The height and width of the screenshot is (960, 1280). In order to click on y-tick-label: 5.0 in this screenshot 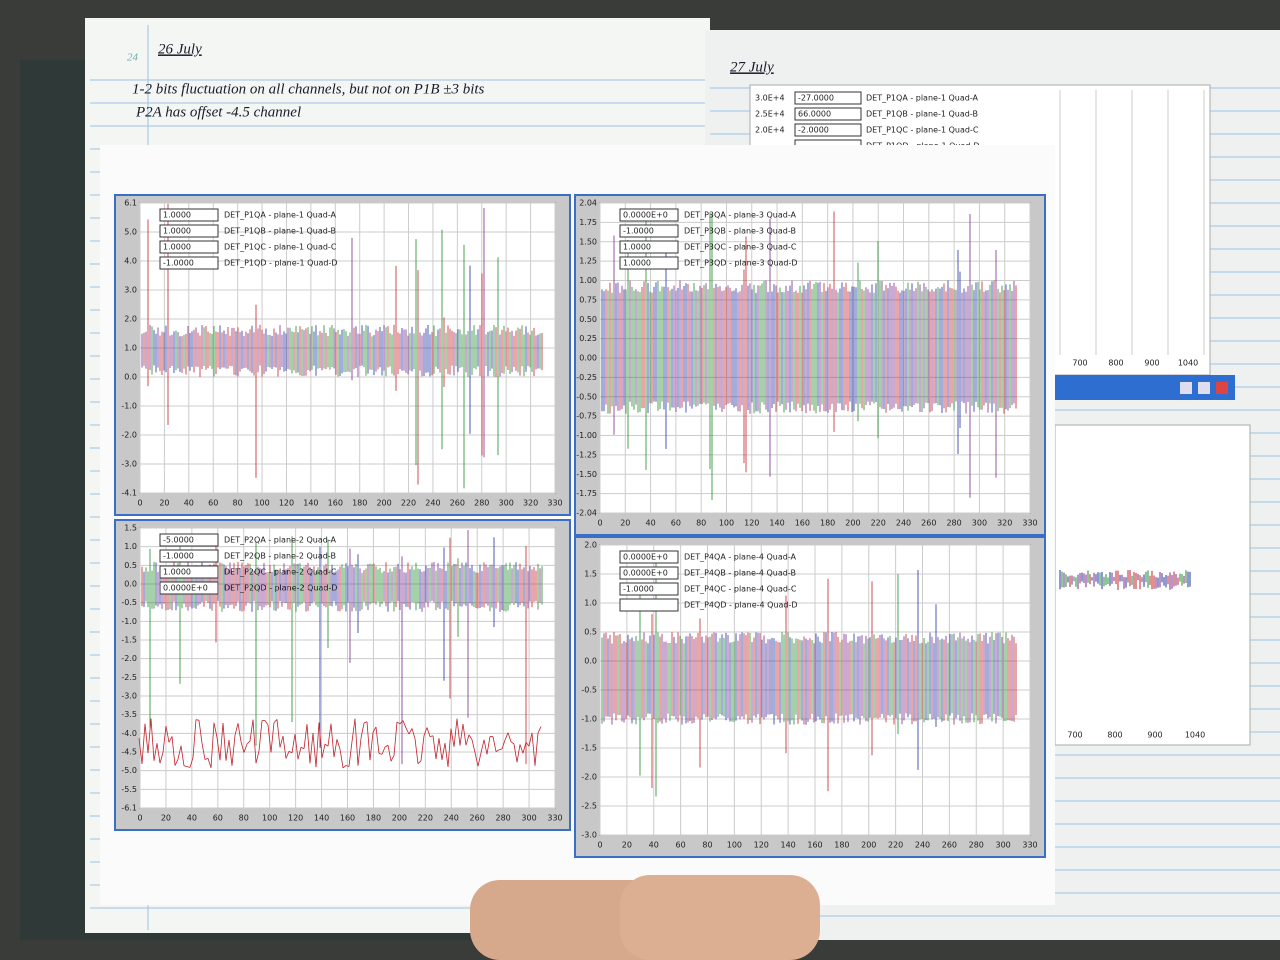, I will do `click(130, 232)`.